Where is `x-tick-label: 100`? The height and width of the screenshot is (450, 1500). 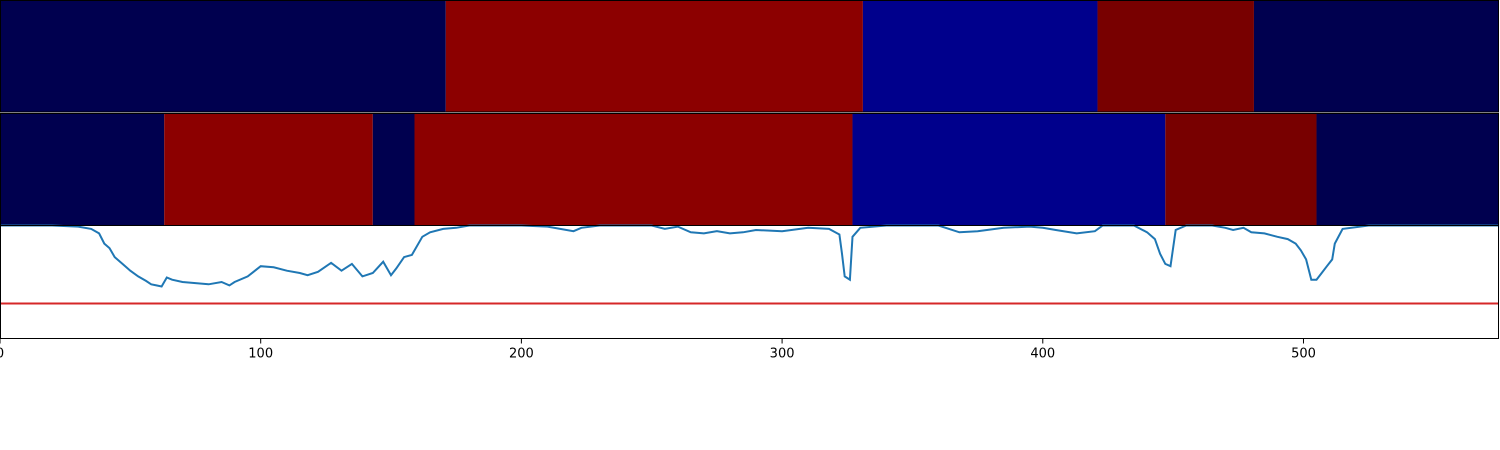 x-tick-label: 100 is located at coordinates (260, 354).